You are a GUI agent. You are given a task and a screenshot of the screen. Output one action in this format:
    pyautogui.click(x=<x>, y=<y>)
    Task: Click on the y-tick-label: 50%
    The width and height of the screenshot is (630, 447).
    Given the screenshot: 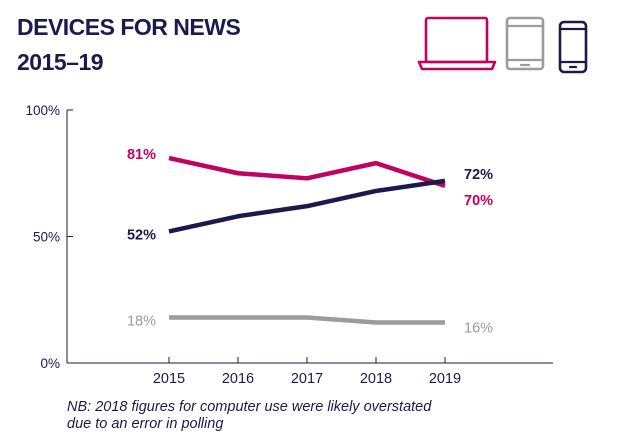 What is the action you would take?
    pyautogui.click(x=46, y=237)
    